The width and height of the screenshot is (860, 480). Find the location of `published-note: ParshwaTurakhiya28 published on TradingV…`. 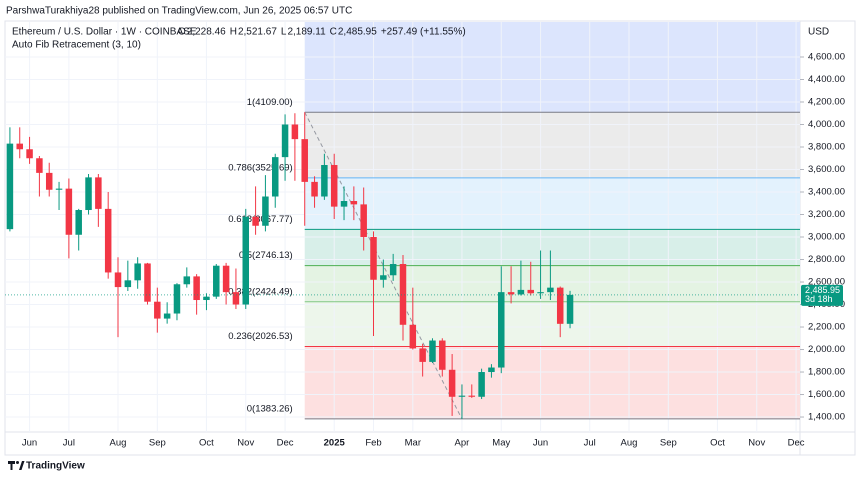

published-note: ParshwaTurakhiya28 published on TradingV… is located at coordinates (179, 11).